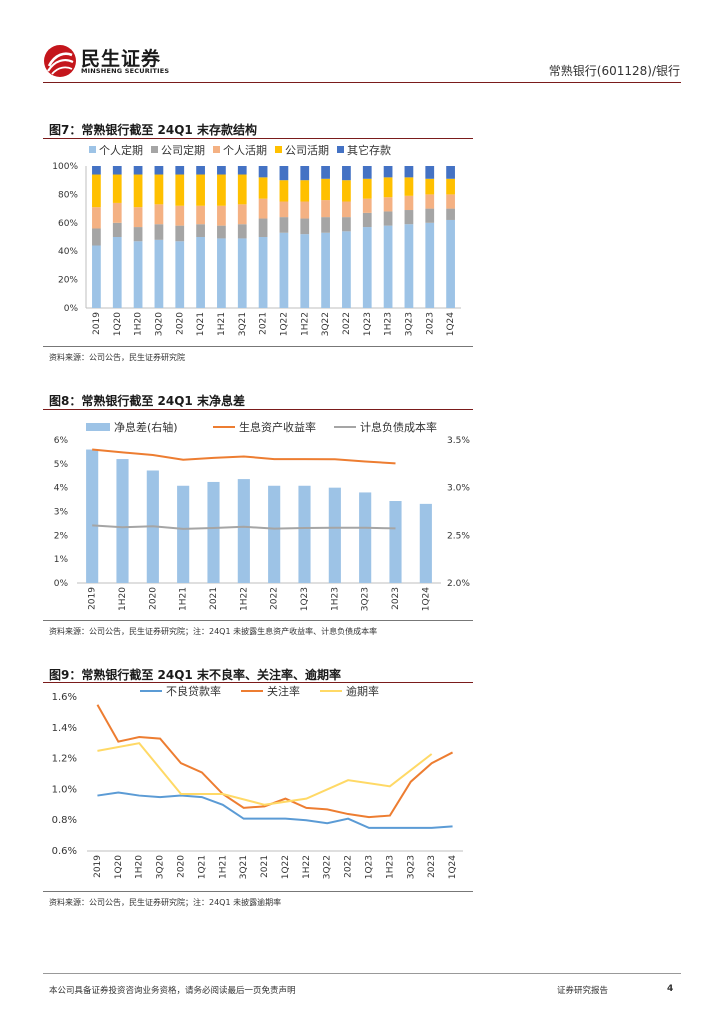 The image size is (724, 1024). I want to click on figure-9-bottom-rule, so click(258, 891).